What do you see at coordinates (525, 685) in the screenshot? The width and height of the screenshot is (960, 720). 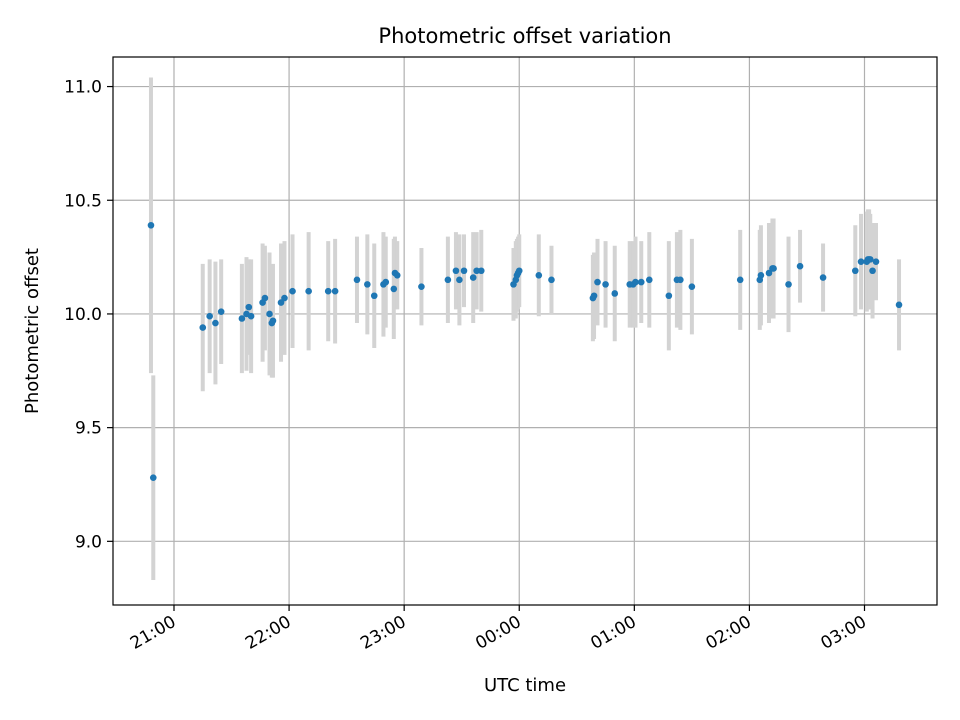 I see `x-axis-label: UTC time` at bounding box center [525, 685].